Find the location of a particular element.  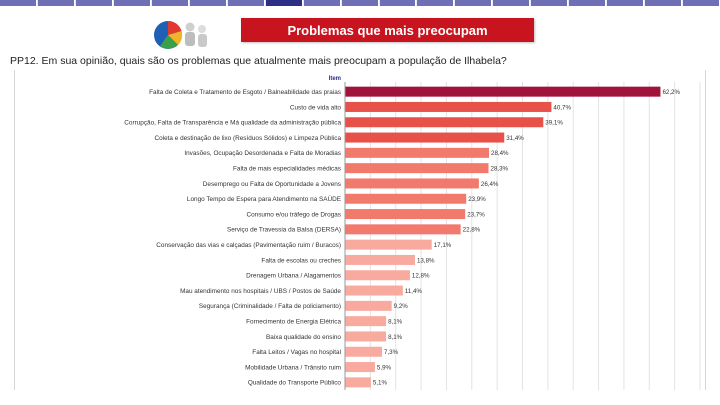

category-label: Qualidade do Transporte Público is located at coordinates (295, 383).